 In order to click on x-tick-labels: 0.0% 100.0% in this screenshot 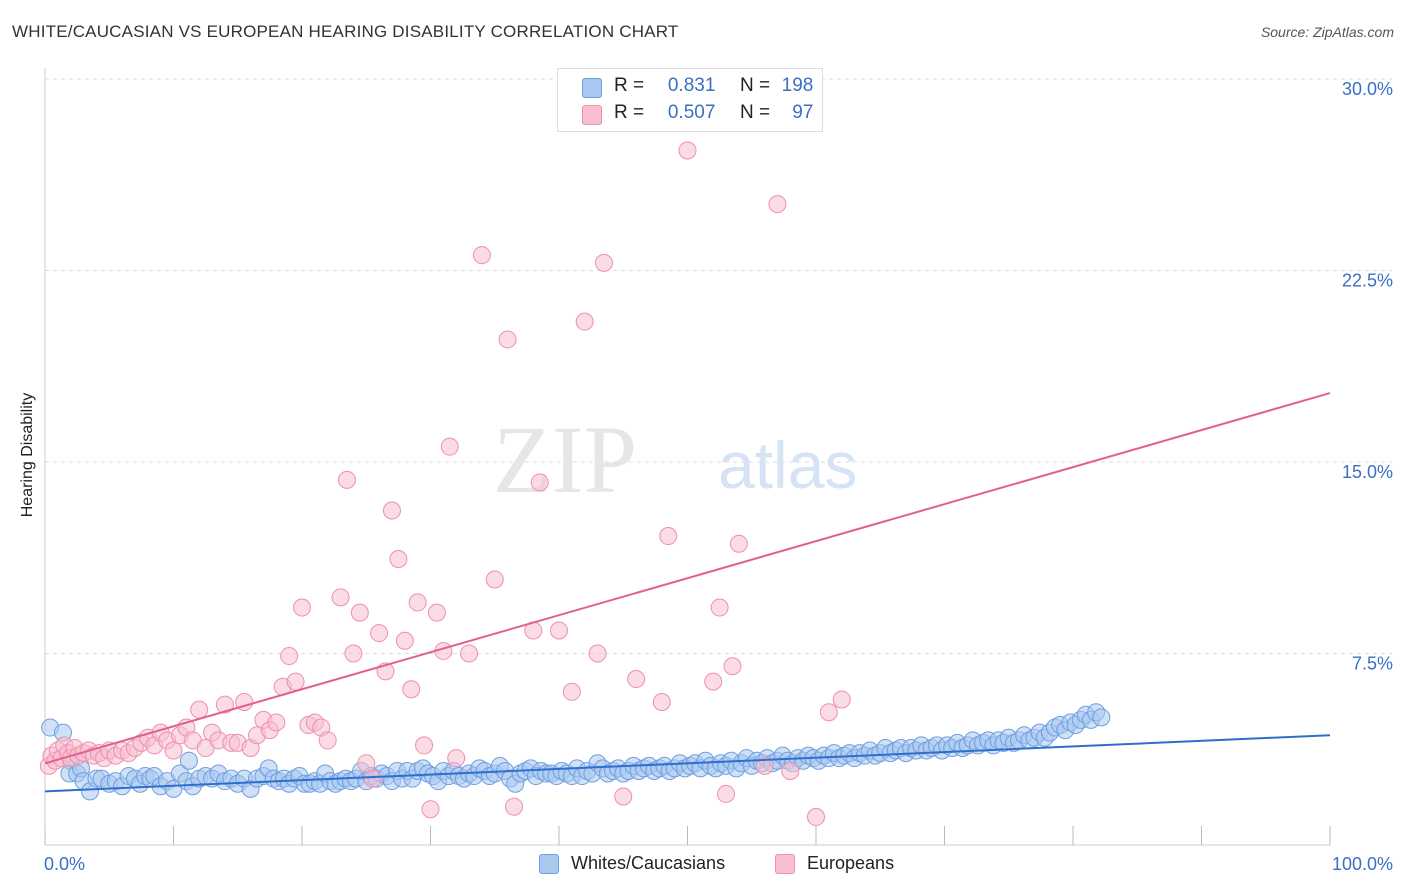, I will do `click(718, 864)`.